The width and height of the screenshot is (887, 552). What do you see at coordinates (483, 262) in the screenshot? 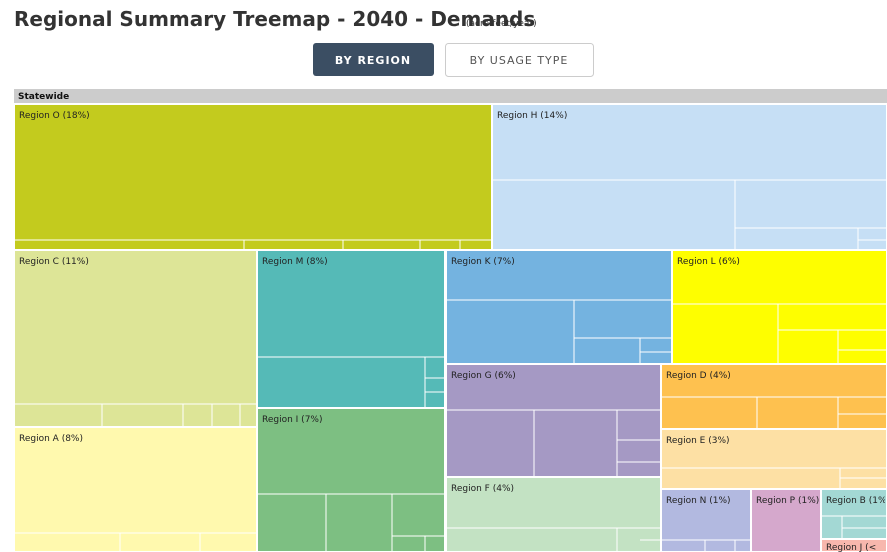
I see `tile-label: Region K (7%)` at bounding box center [483, 262].